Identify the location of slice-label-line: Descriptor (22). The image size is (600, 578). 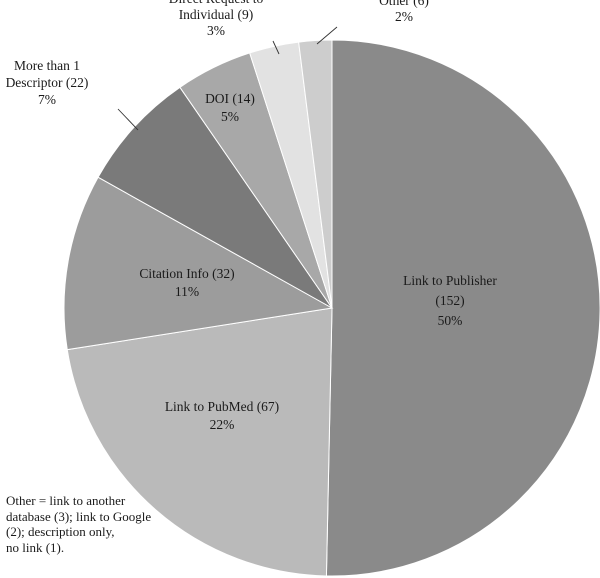
(47, 82).